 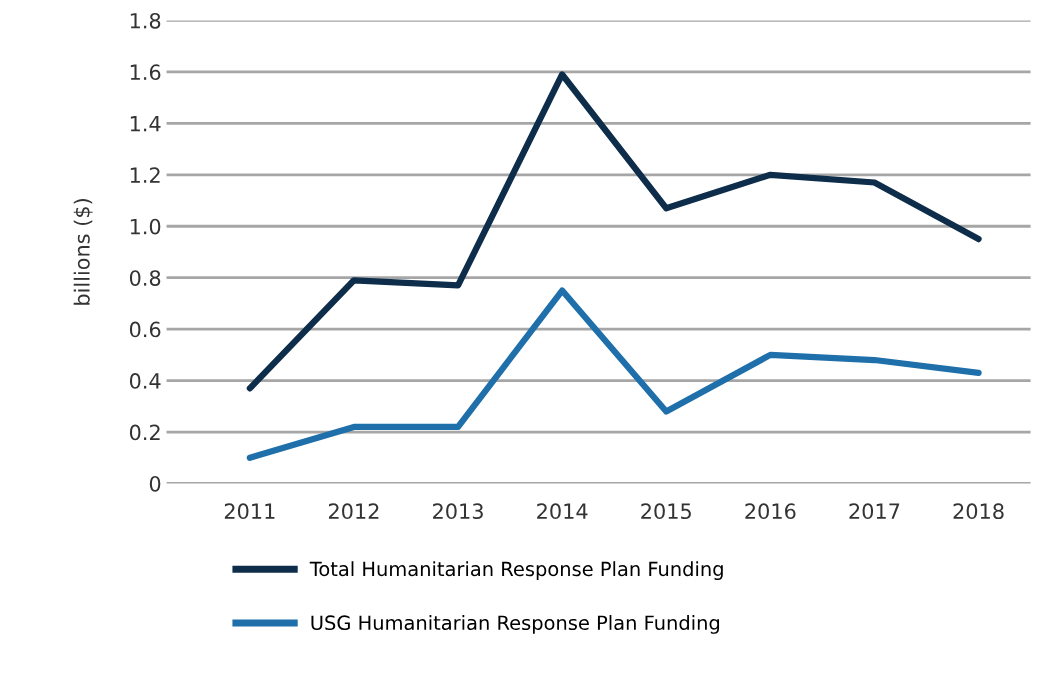 What do you see at coordinates (83, 252) in the screenshot?
I see `y-axis-title: billions ($)` at bounding box center [83, 252].